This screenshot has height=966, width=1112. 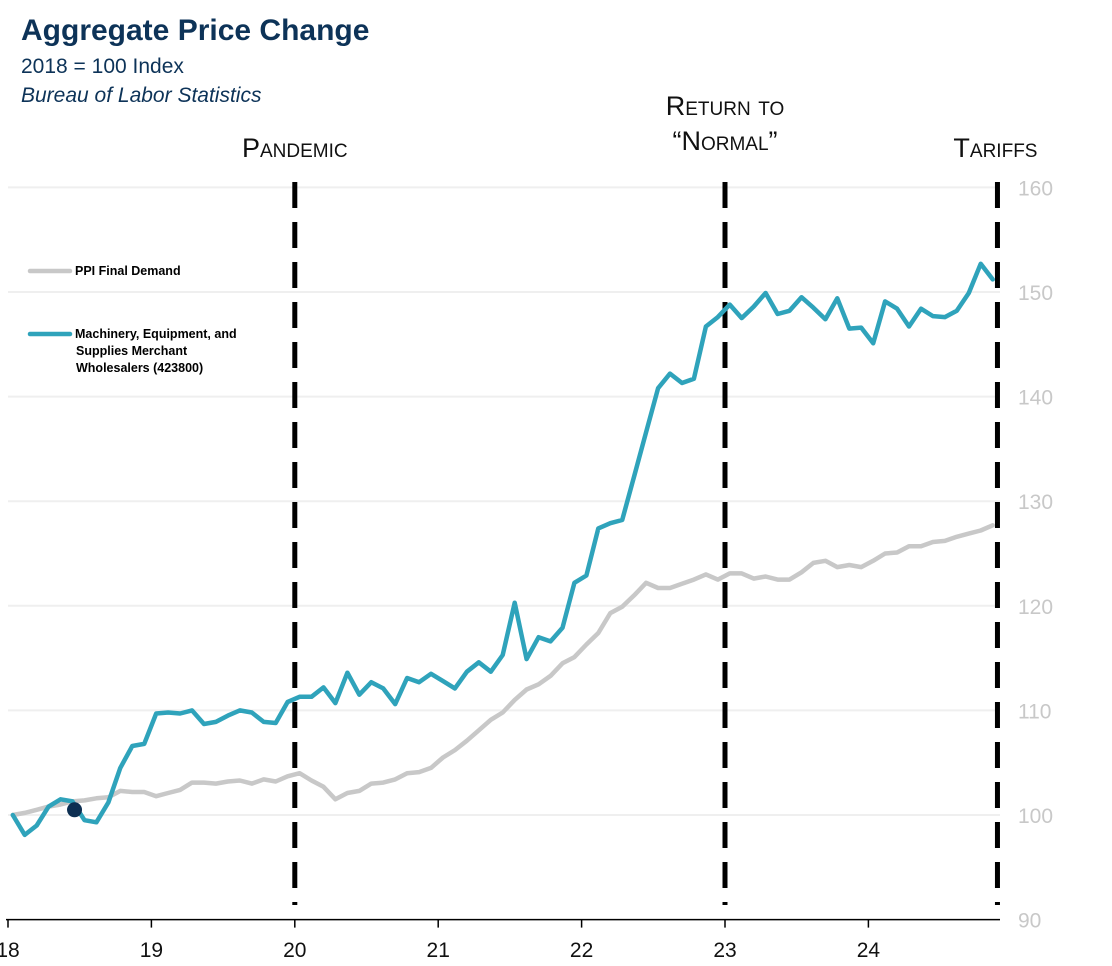 I want to click on y-tick-label: 100, so click(x=1035, y=816).